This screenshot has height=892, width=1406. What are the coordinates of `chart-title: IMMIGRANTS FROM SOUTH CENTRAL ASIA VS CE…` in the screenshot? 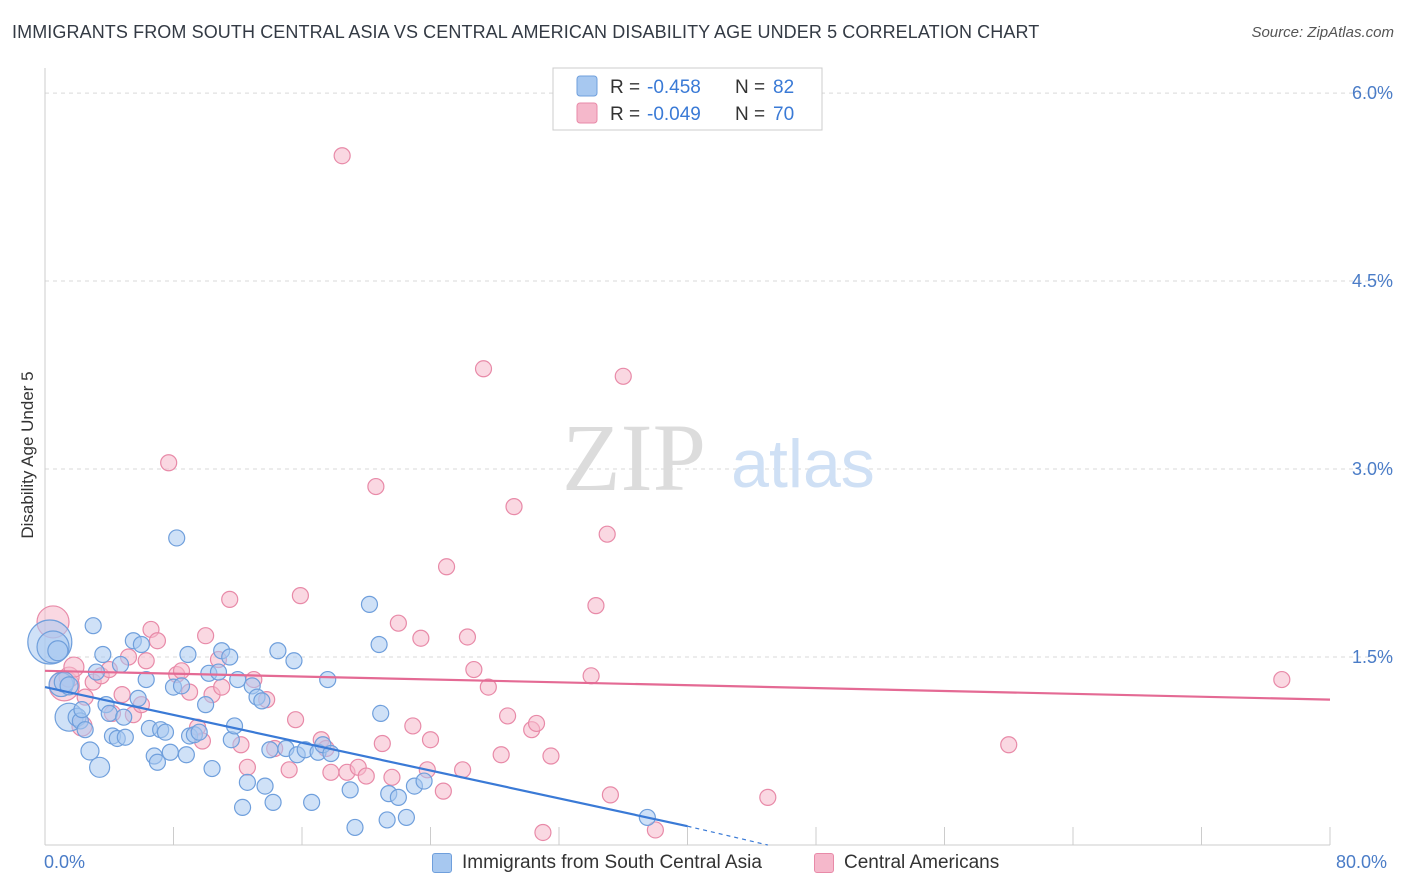 It's located at (526, 32).